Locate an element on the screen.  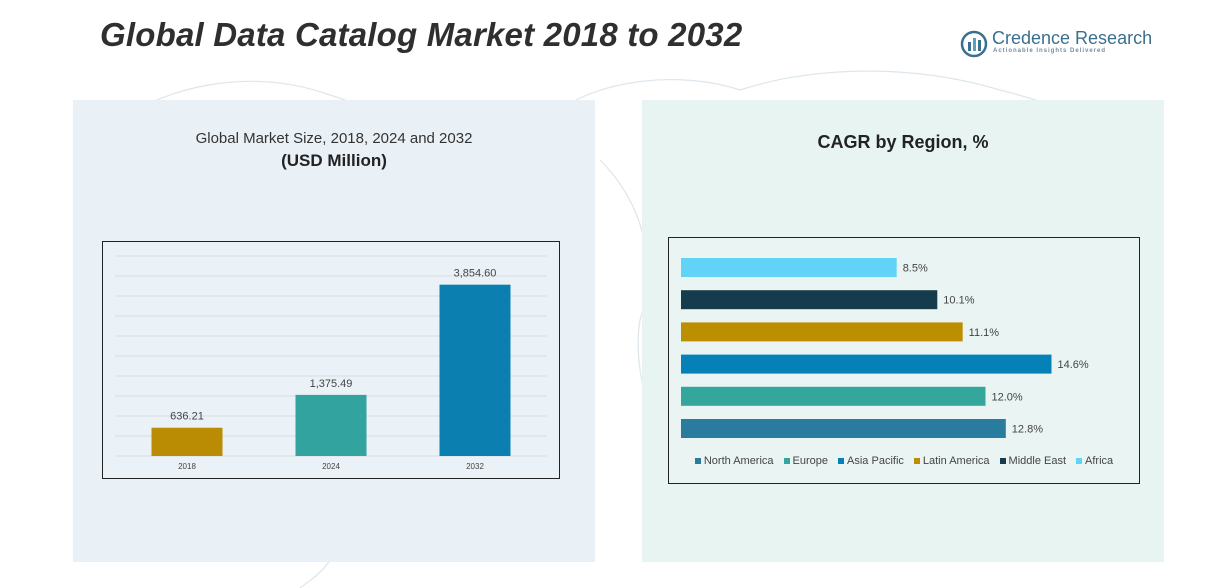
bar-middle-east is located at coordinates (809, 300).